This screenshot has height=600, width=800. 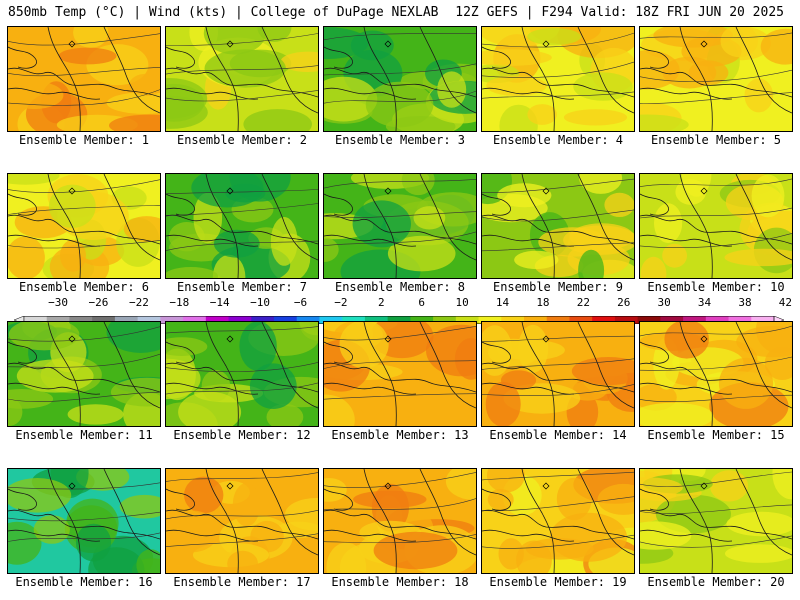 What do you see at coordinates (704, 302) in the screenshot?
I see `scale-tick-label: 34` at bounding box center [704, 302].